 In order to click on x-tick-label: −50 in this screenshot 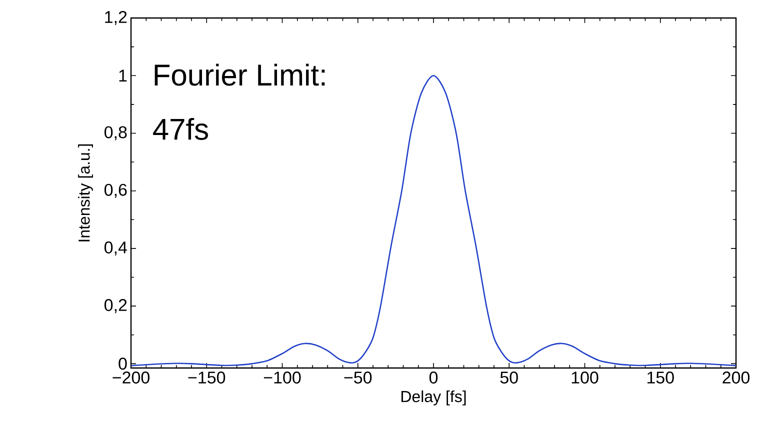, I will do `click(358, 378)`.